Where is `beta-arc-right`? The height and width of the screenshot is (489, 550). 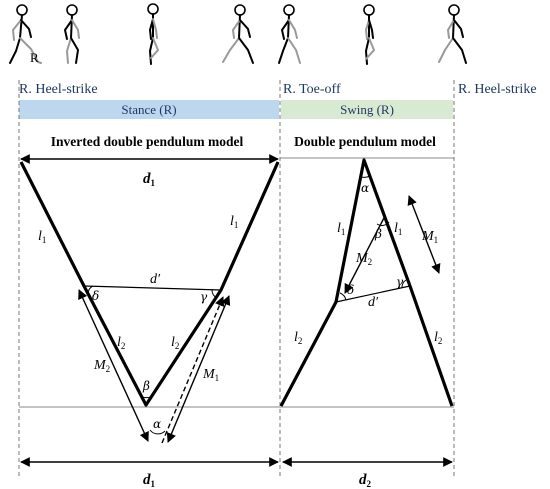
beta-arc-right is located at coordinates (383, 223).